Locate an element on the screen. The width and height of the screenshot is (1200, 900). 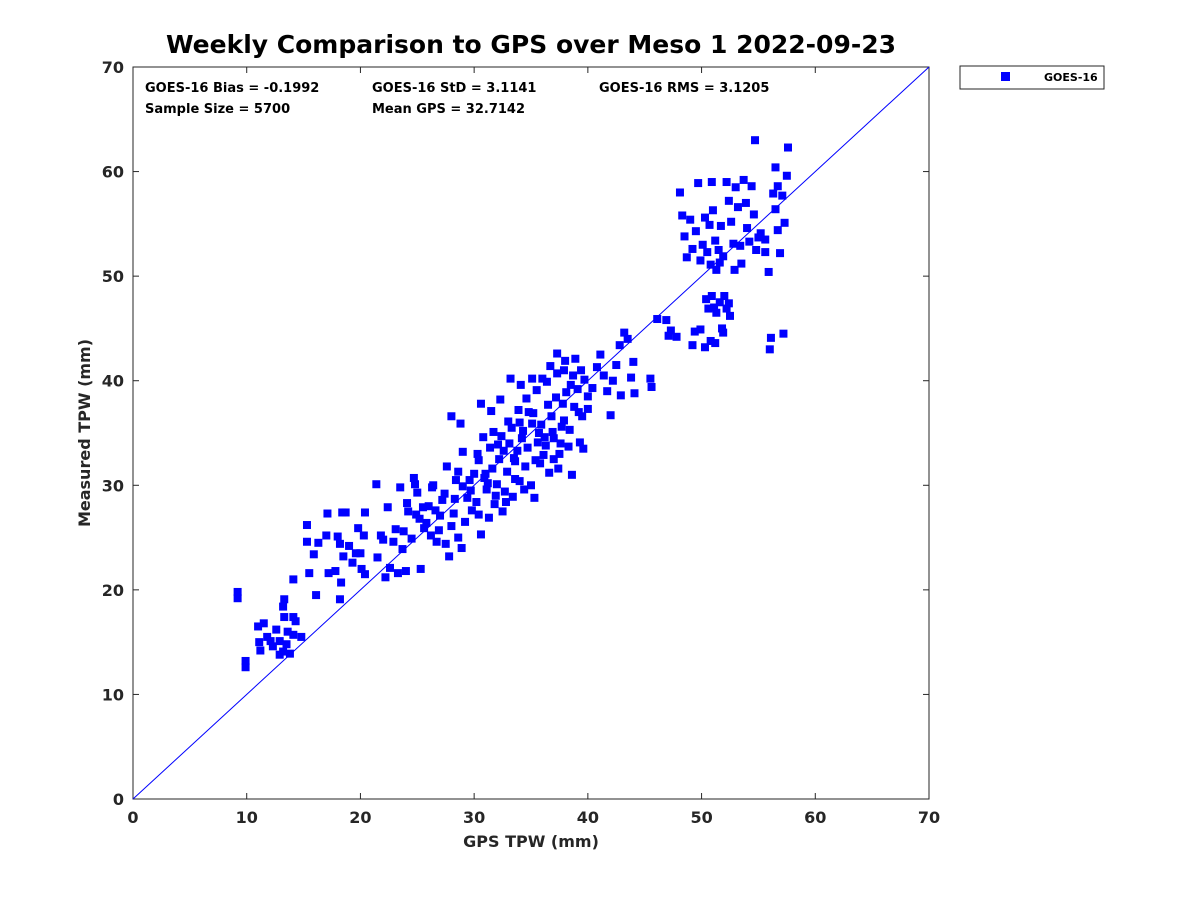
x-tick-label: 10 is located at coordinates (247, 817).